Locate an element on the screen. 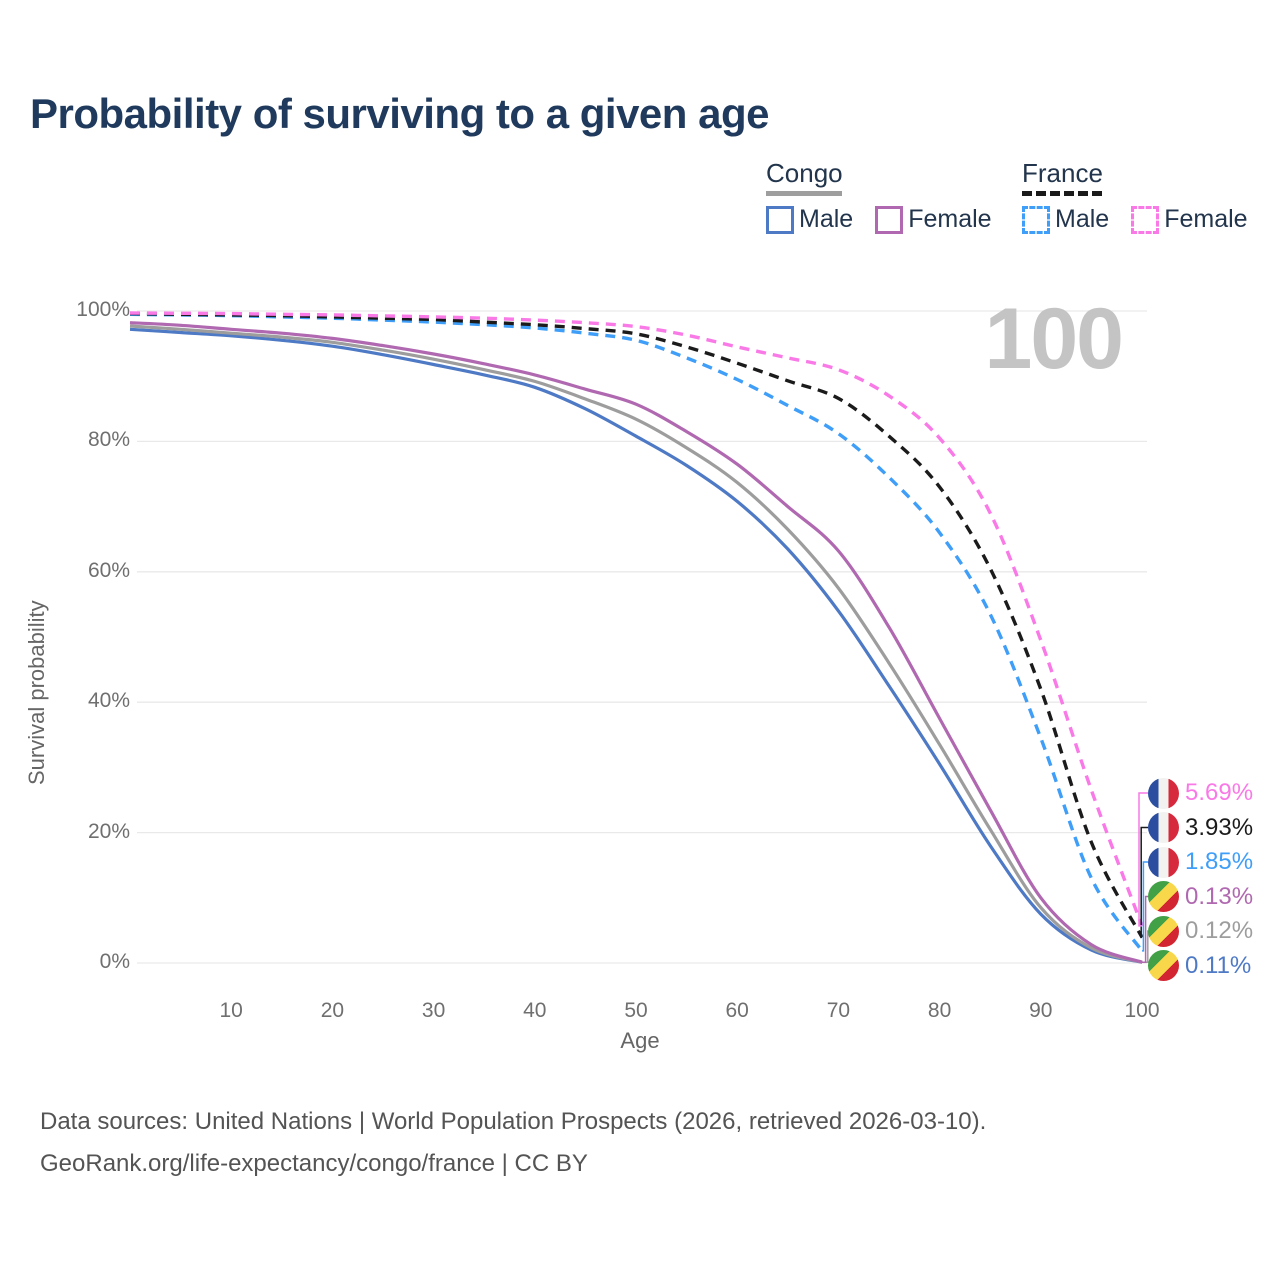 The height and width of the screenshot is (1280, 1280). age-indicator-watermark: 100 is located at coordinates (1054, 339).